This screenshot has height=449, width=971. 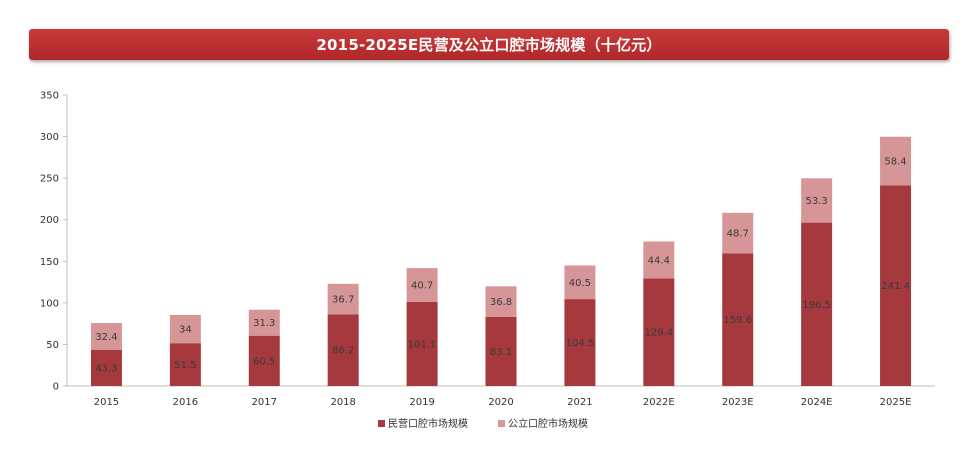 I want to click on data-label: 48.7, so click(x=738, y=234).